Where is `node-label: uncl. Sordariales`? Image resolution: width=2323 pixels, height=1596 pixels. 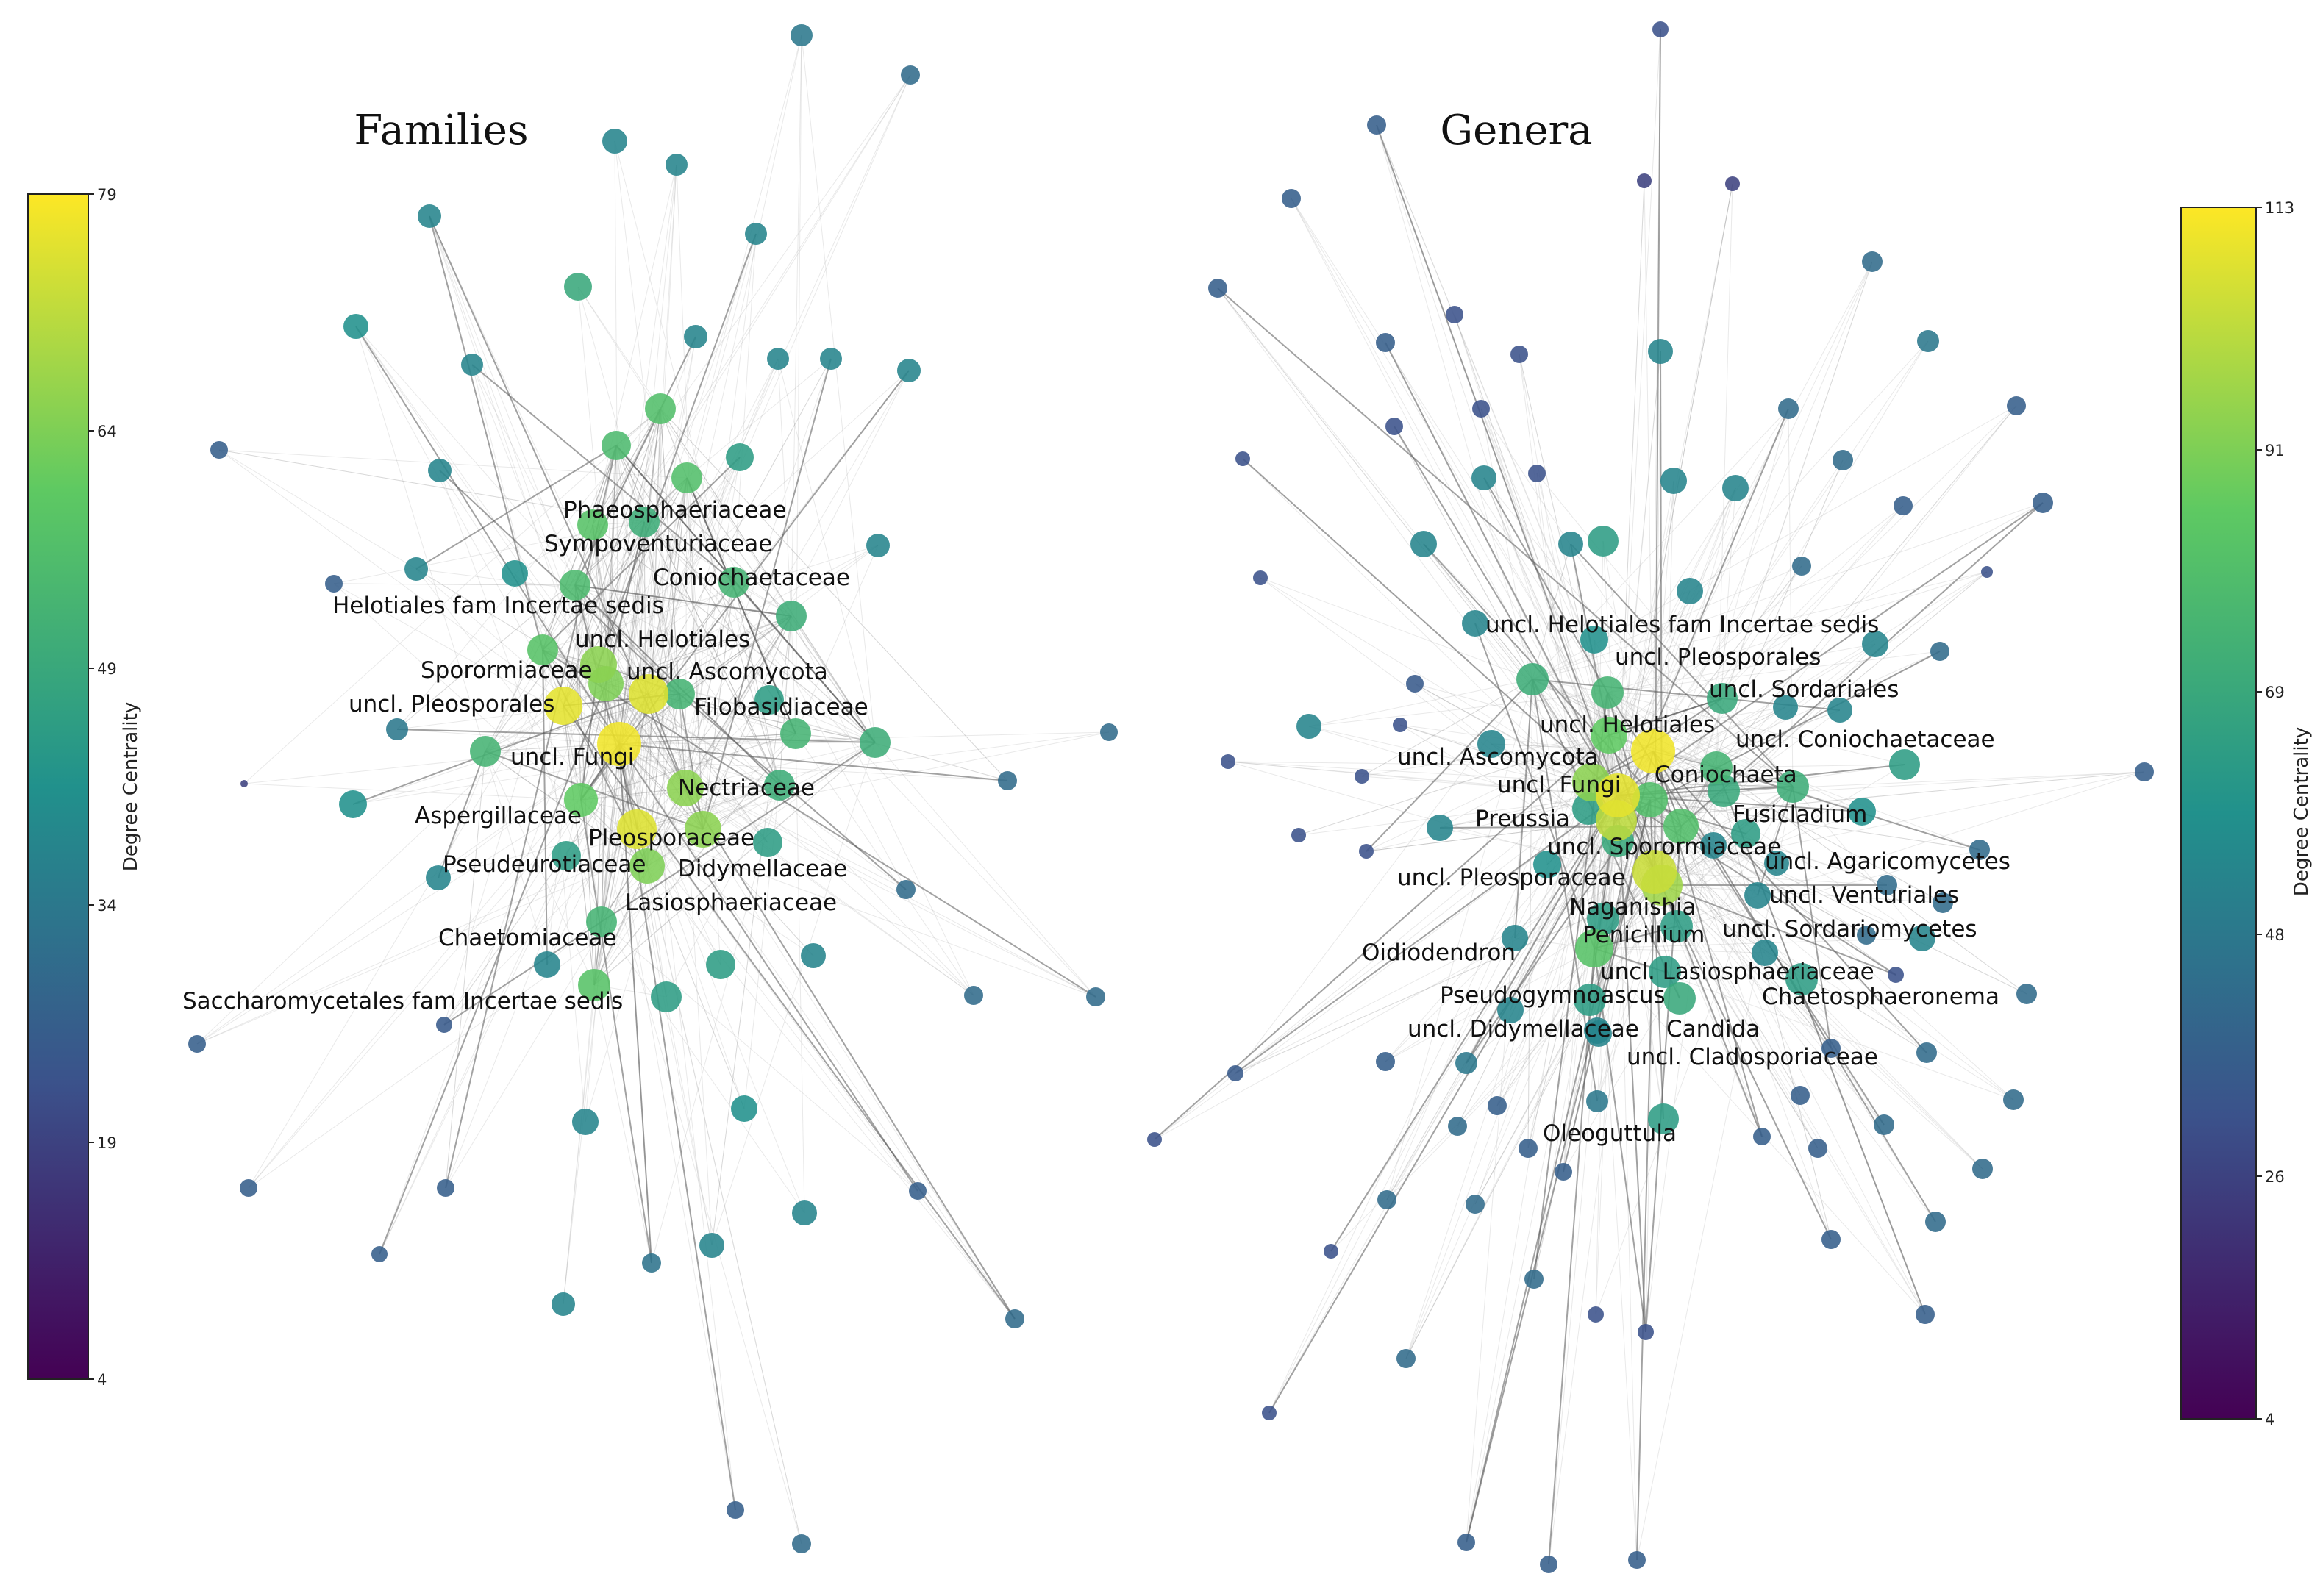 node-label: uncl. Sordariales is located at coordinates (1804, 689).